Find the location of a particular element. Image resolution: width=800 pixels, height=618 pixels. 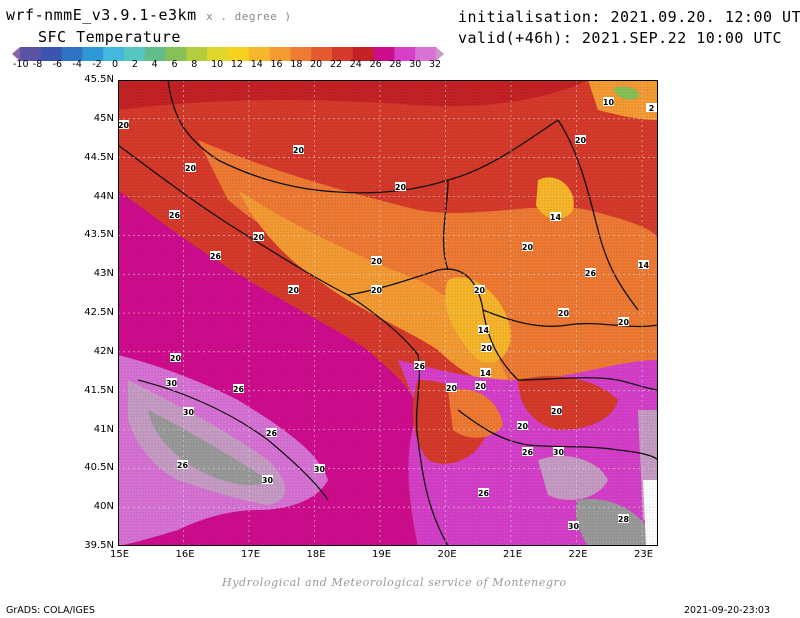

colorbar-label: 20 is located at coordinates (316, 64).